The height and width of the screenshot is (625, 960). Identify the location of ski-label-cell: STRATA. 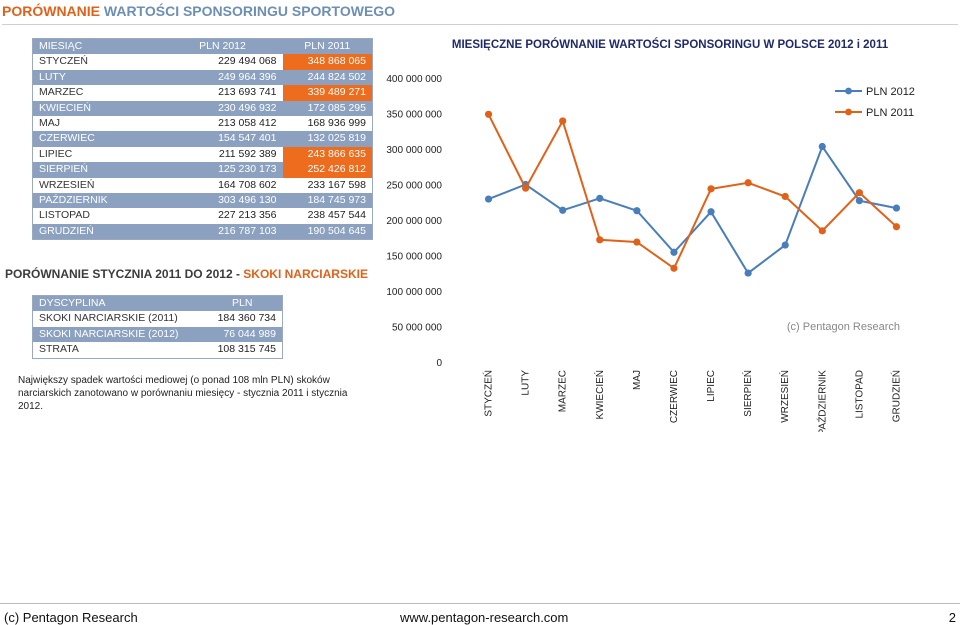
(117, 350).